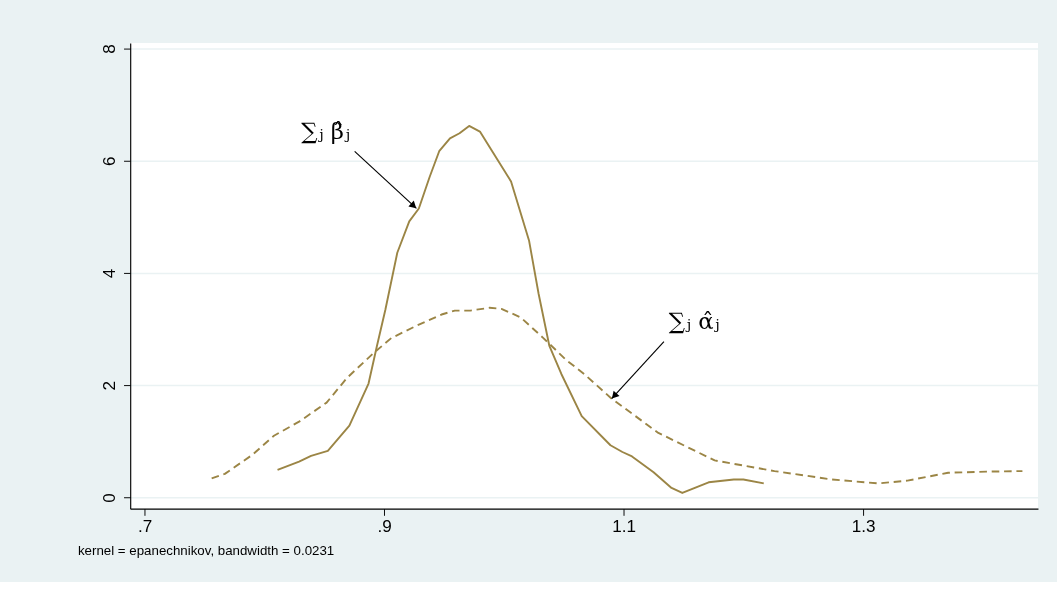 This screenshot has width=1057, height=605. Describe the element at coordinates (109, 161) in the screenshot. I see `y-tick-label: 6` at that location.